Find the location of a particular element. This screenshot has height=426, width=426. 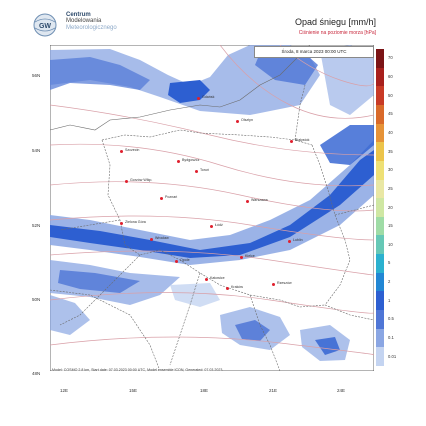

svg-text: GW is located at coordinates (45, 26).